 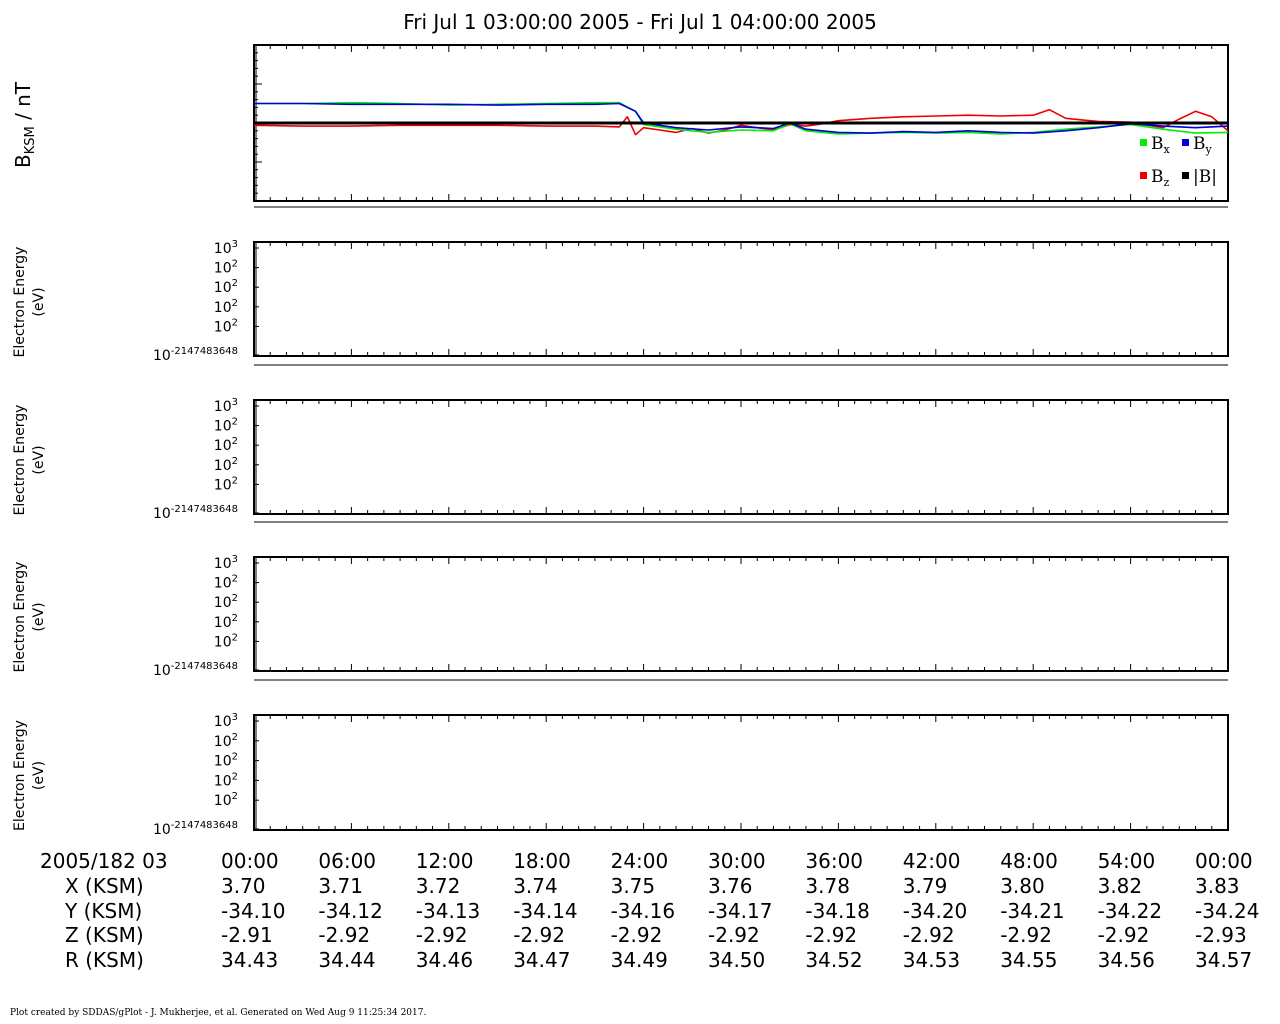 I want to click on ephemeris-value: -34.20, so click(x=935, y=911).